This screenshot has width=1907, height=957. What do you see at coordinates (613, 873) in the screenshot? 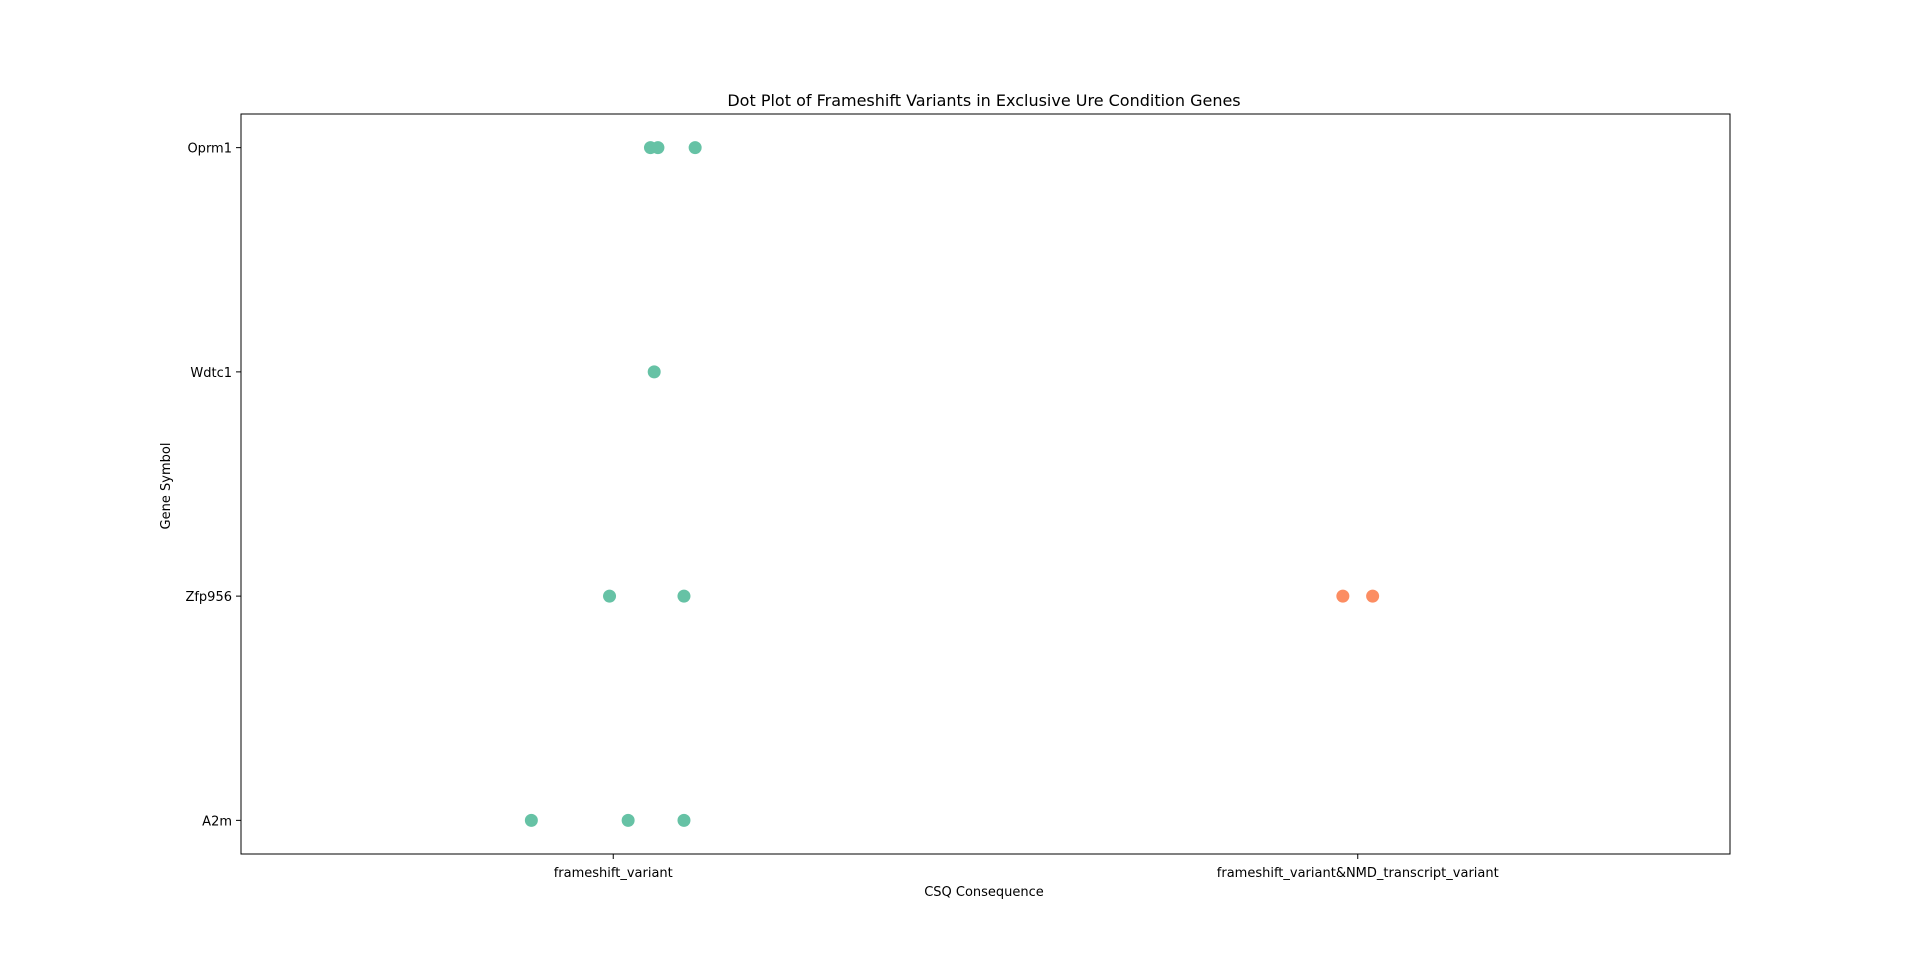
I see `x-tick-label: frameshift_variant` at bounding box center [613, 873].